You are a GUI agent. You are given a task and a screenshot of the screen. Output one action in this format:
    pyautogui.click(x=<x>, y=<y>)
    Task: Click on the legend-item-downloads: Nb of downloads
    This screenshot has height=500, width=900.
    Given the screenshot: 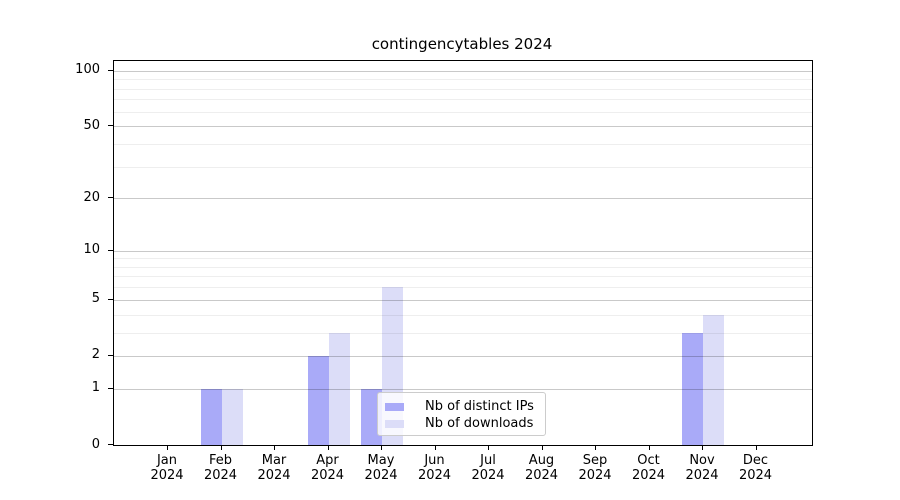 What is the action you would take?
    pyautogui.click(x=465, y=423)
    